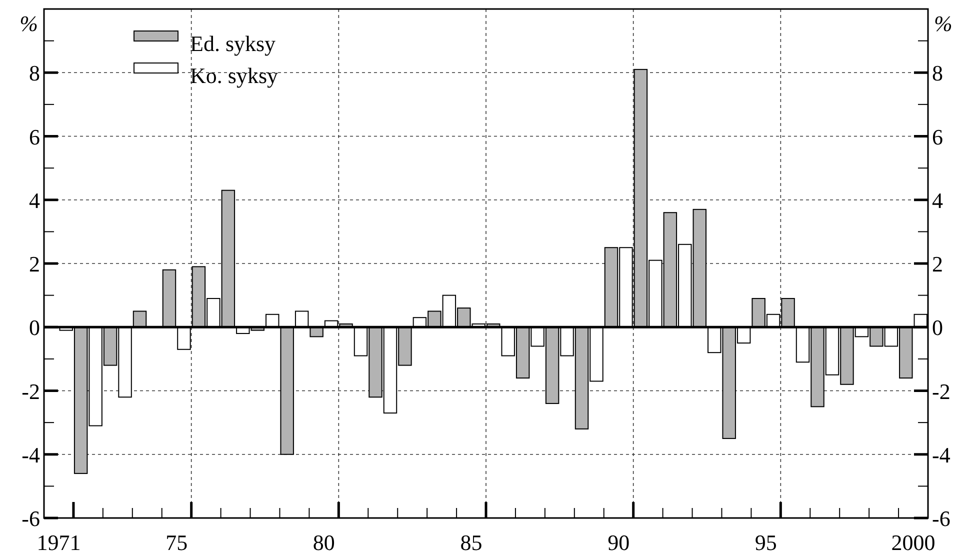 The width and height of the screenshot is (968, 556). I want to click on x-tick-label: 90, so click(619, 542).